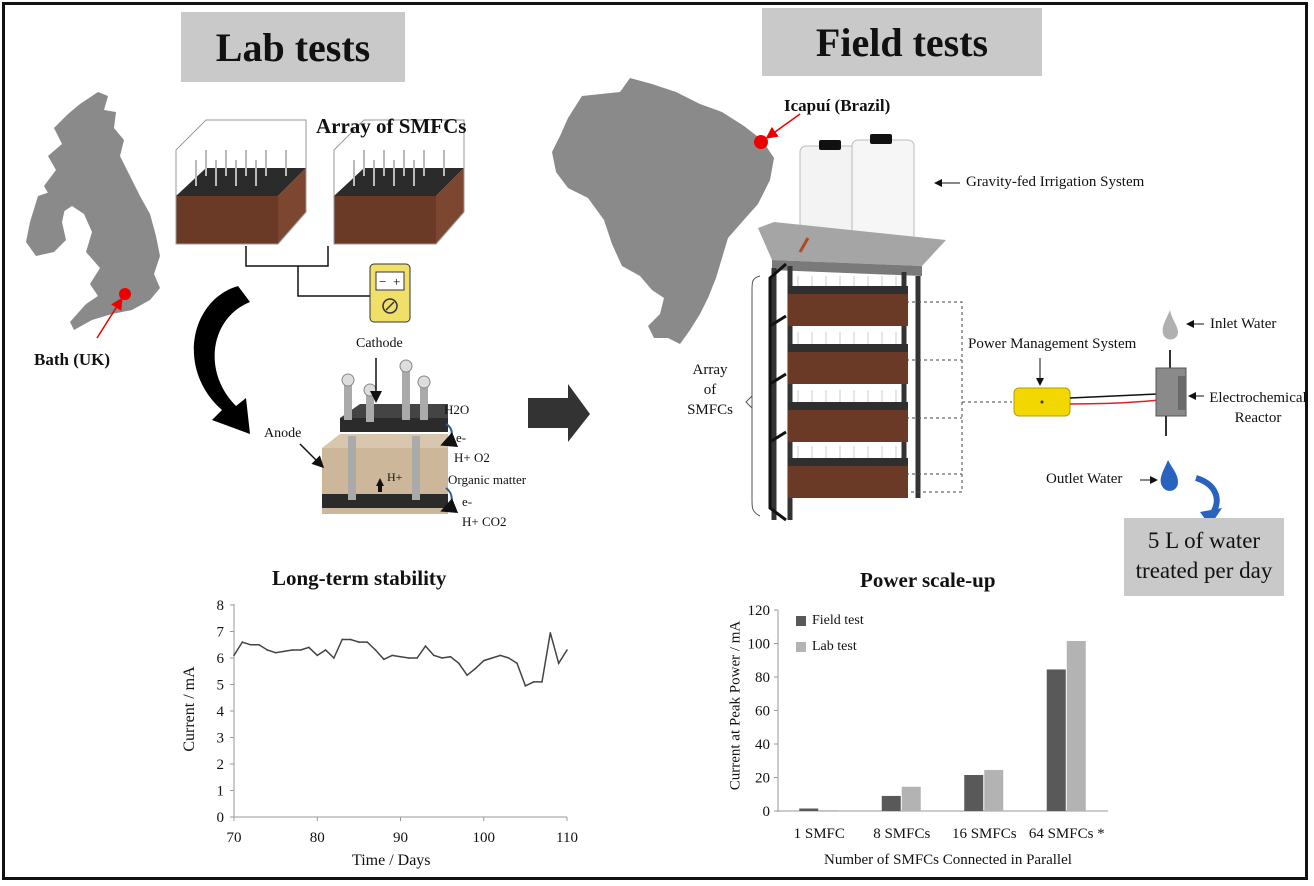 This screenshot has height=886, width=1314. Describe the element at coordinates (359, 578) in the screenshot. I see `stability-chart-title: Long-term stability` at that location.